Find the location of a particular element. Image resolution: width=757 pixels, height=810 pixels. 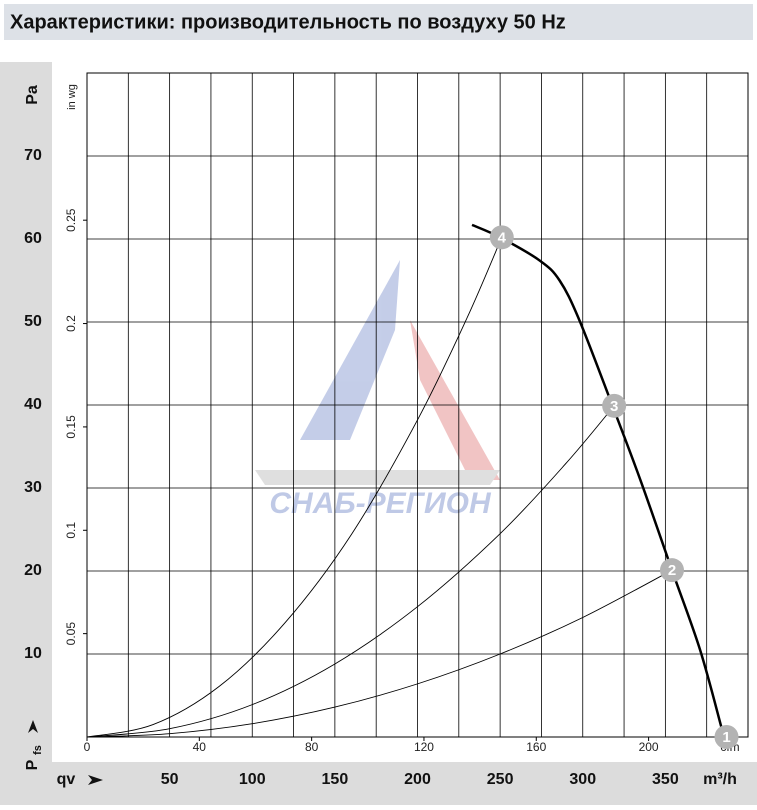

y2-axis-label: in wg is located at coordinates (72, 97).